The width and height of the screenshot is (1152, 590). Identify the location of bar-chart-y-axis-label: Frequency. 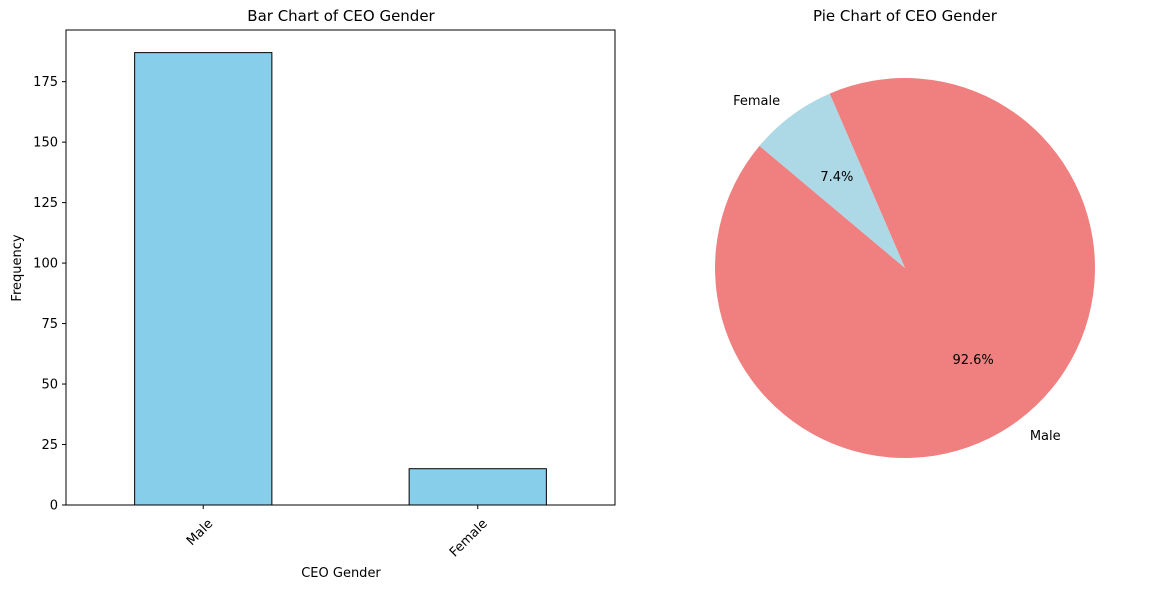
(17, 267).